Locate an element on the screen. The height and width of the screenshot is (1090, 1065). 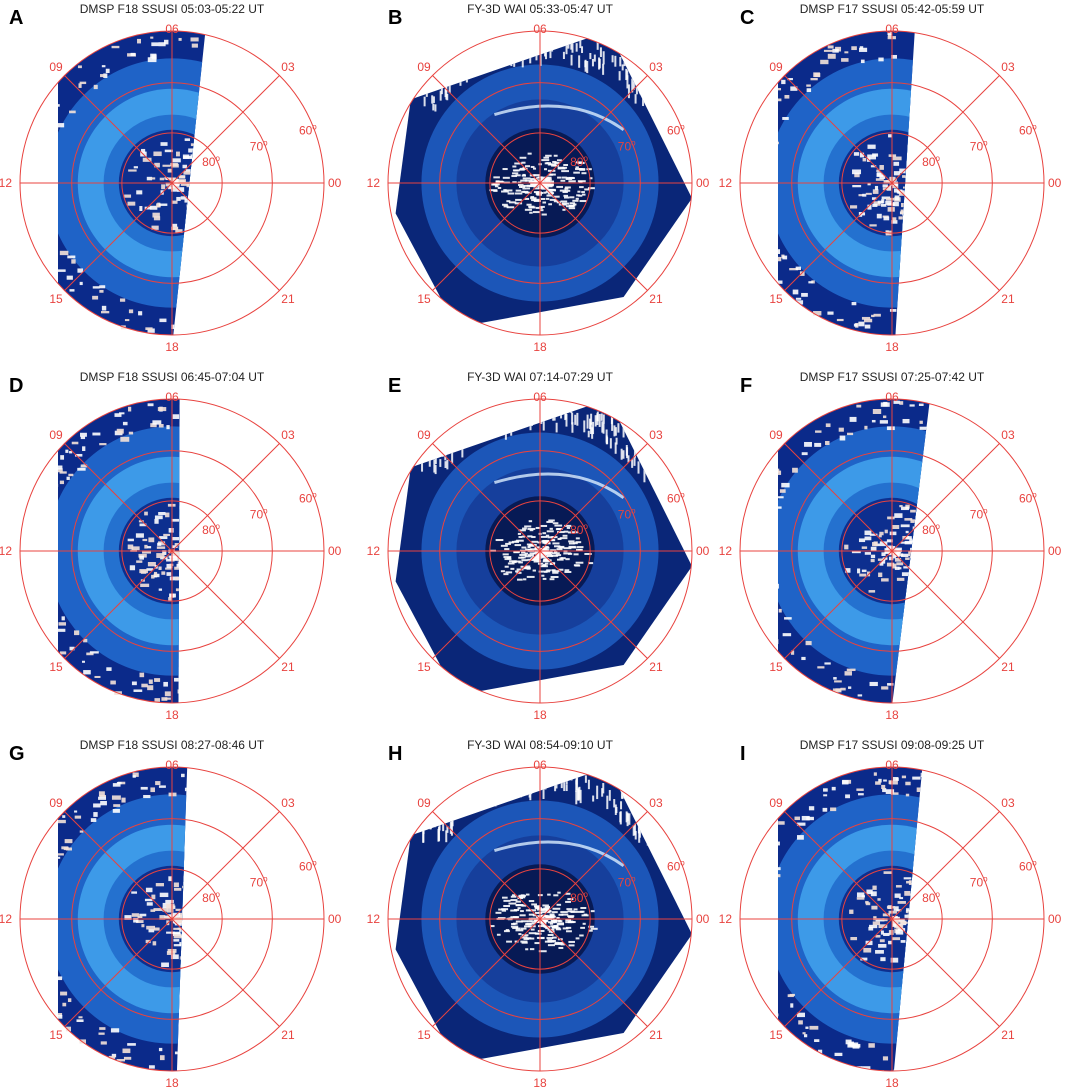
panel-title: DMSP F18 SSUSI 05:03-05:22 UT is located at coordinates (172, 9).